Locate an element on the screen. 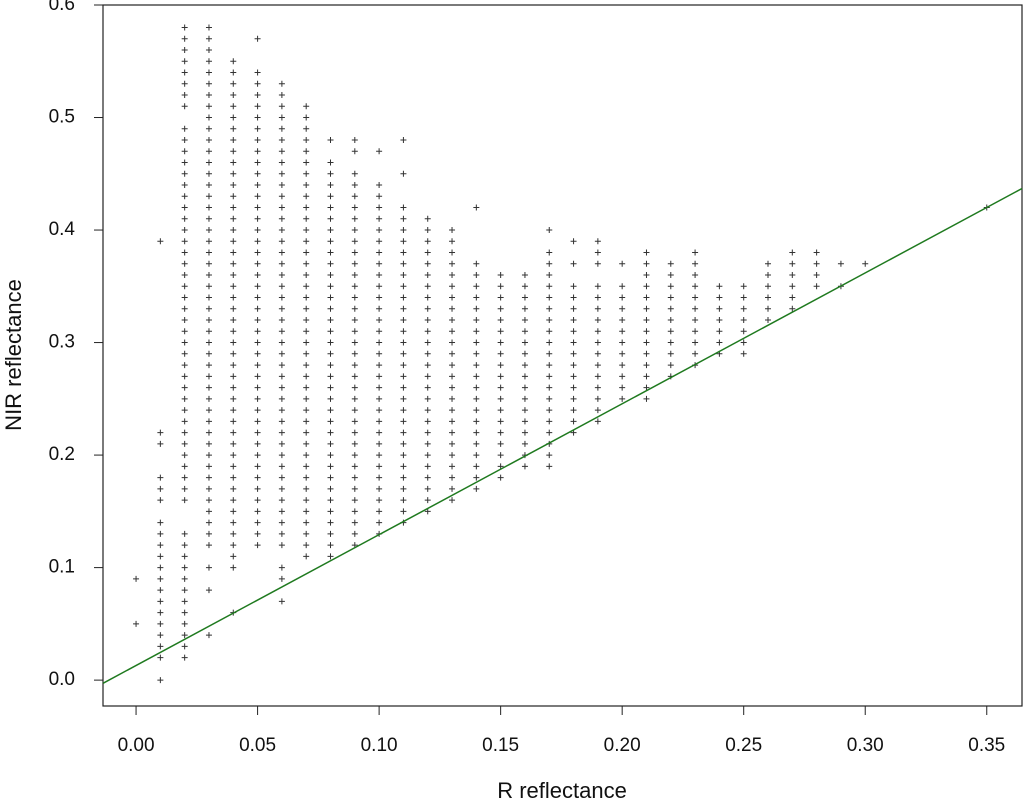 The height and width of the screenshot is (802, 1024). x-tick-label: 0.25 is located at coordinates (743, 745).